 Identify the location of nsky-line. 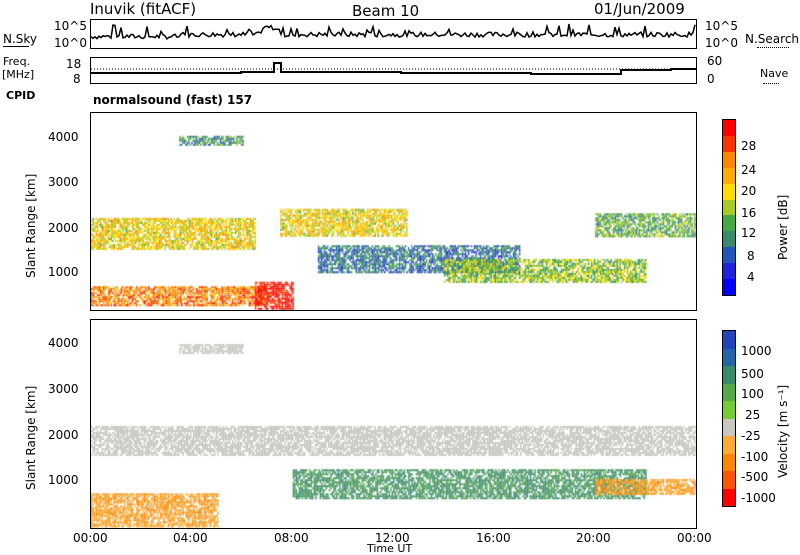
(393, 32).